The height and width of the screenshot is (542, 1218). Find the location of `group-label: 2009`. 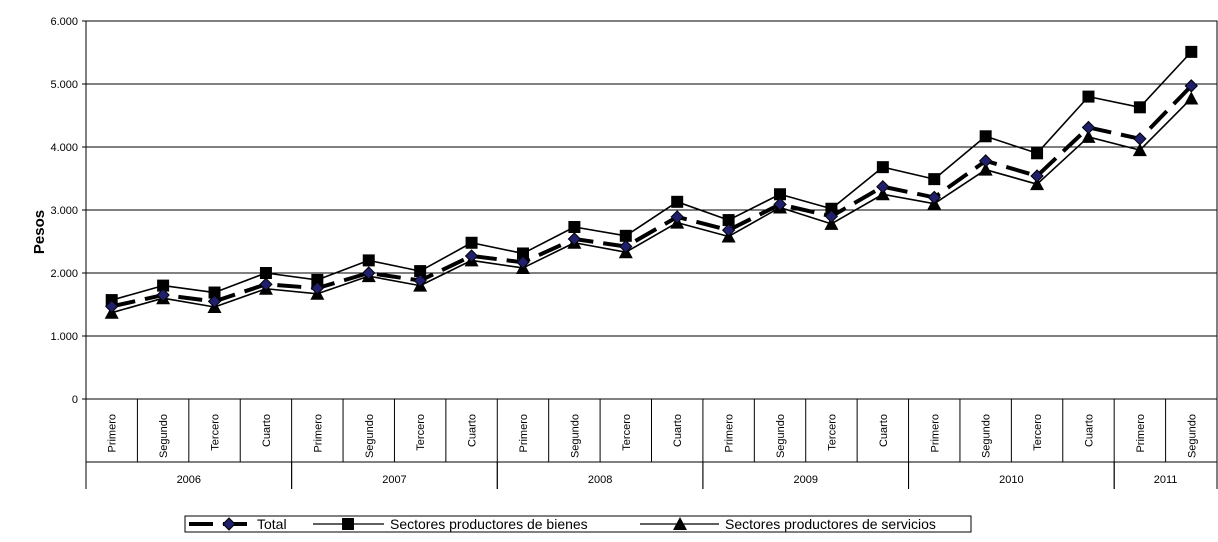

group-label: 2009 is located at coordinates (805, 480).